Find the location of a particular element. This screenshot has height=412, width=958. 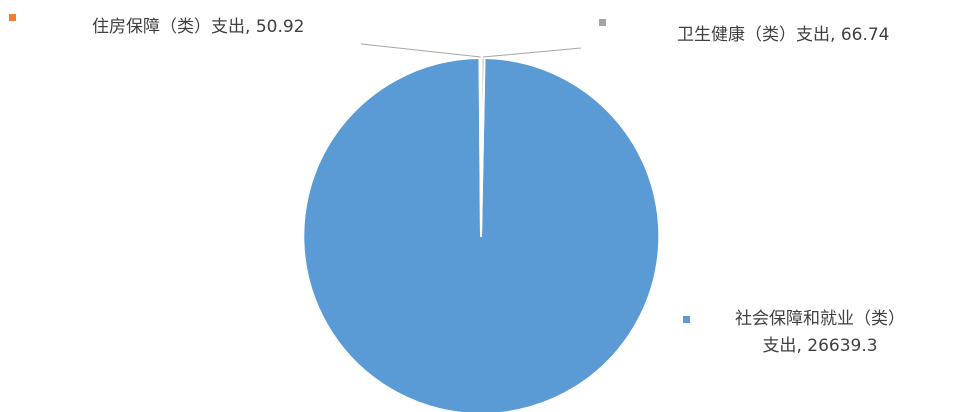

data-label-housing-sep: , is located at coordinates (250, 27).